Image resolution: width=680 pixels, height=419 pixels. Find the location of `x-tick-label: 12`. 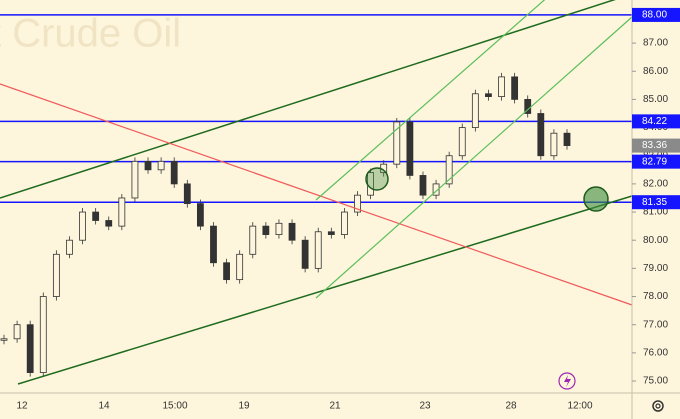

x-tick-label: 12 is located at coordinates (22, 406).